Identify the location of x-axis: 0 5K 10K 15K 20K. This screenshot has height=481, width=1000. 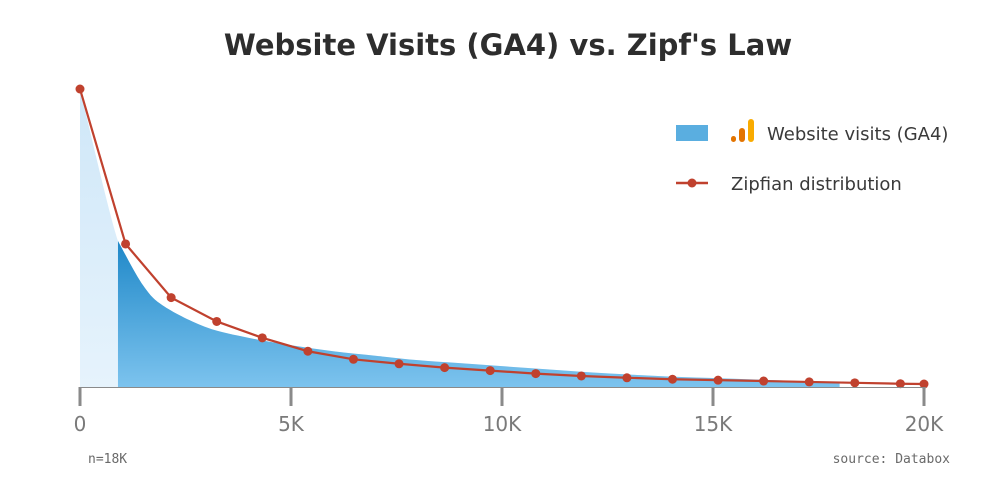
(509, 411).